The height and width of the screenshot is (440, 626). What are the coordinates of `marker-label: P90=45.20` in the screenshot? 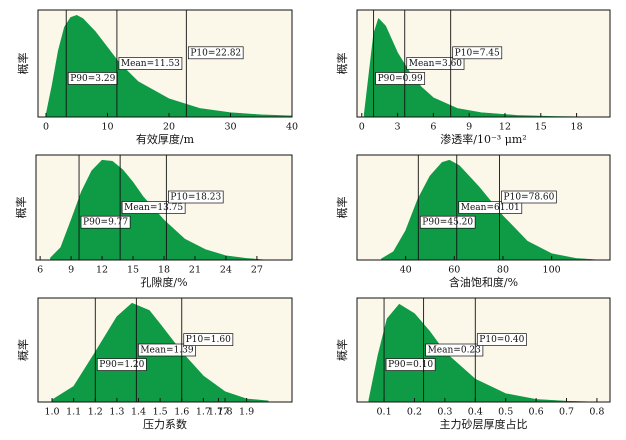 It's located at (447, 223).